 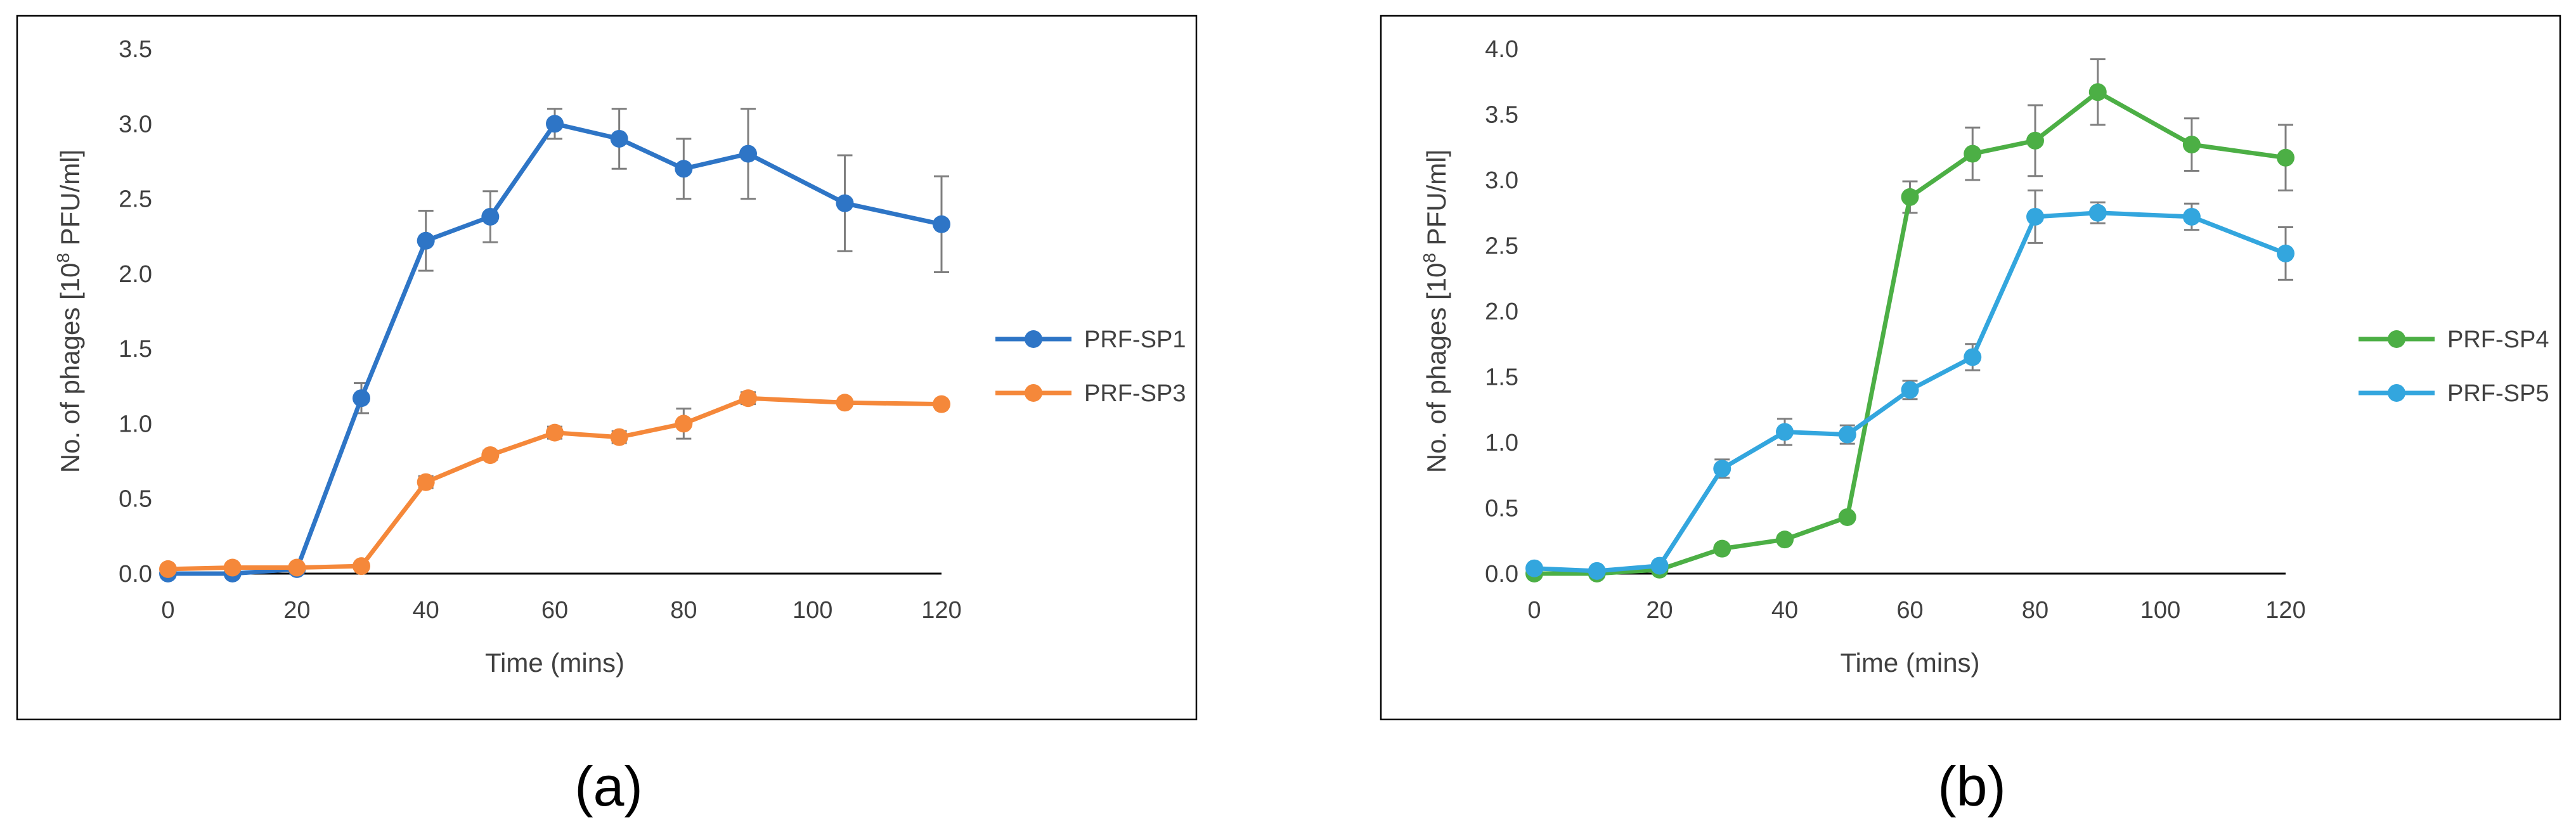 I want to click on legend-label: PRF-SP3, so click(x=1135, y=393).